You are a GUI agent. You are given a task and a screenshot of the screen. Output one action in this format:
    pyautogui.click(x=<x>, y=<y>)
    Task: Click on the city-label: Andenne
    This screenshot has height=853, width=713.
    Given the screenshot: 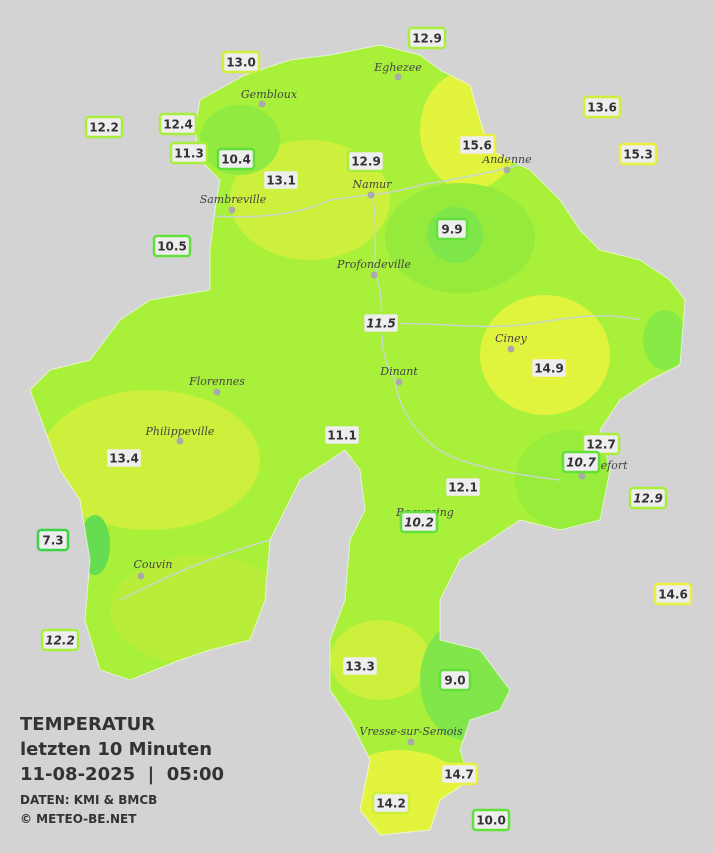 What is the action you would take?
    pyautogui.click(x=506, y=159)
    